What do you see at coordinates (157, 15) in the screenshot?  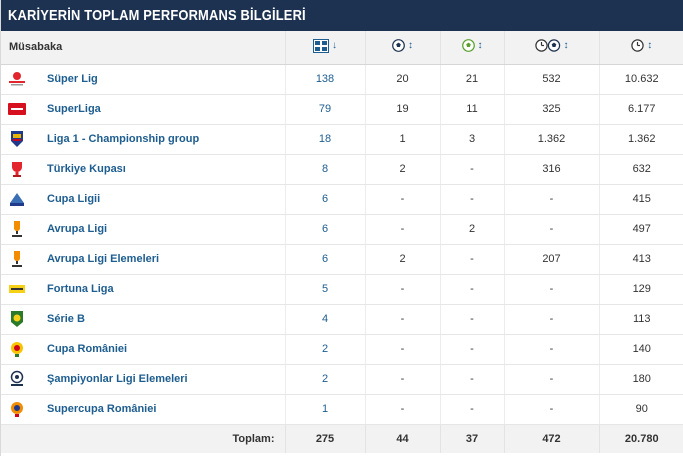 I see `widget-title: KARİYERİN TOPLAM PERFORMANS BİLGİLERİ` at bounding box center [157, 15].